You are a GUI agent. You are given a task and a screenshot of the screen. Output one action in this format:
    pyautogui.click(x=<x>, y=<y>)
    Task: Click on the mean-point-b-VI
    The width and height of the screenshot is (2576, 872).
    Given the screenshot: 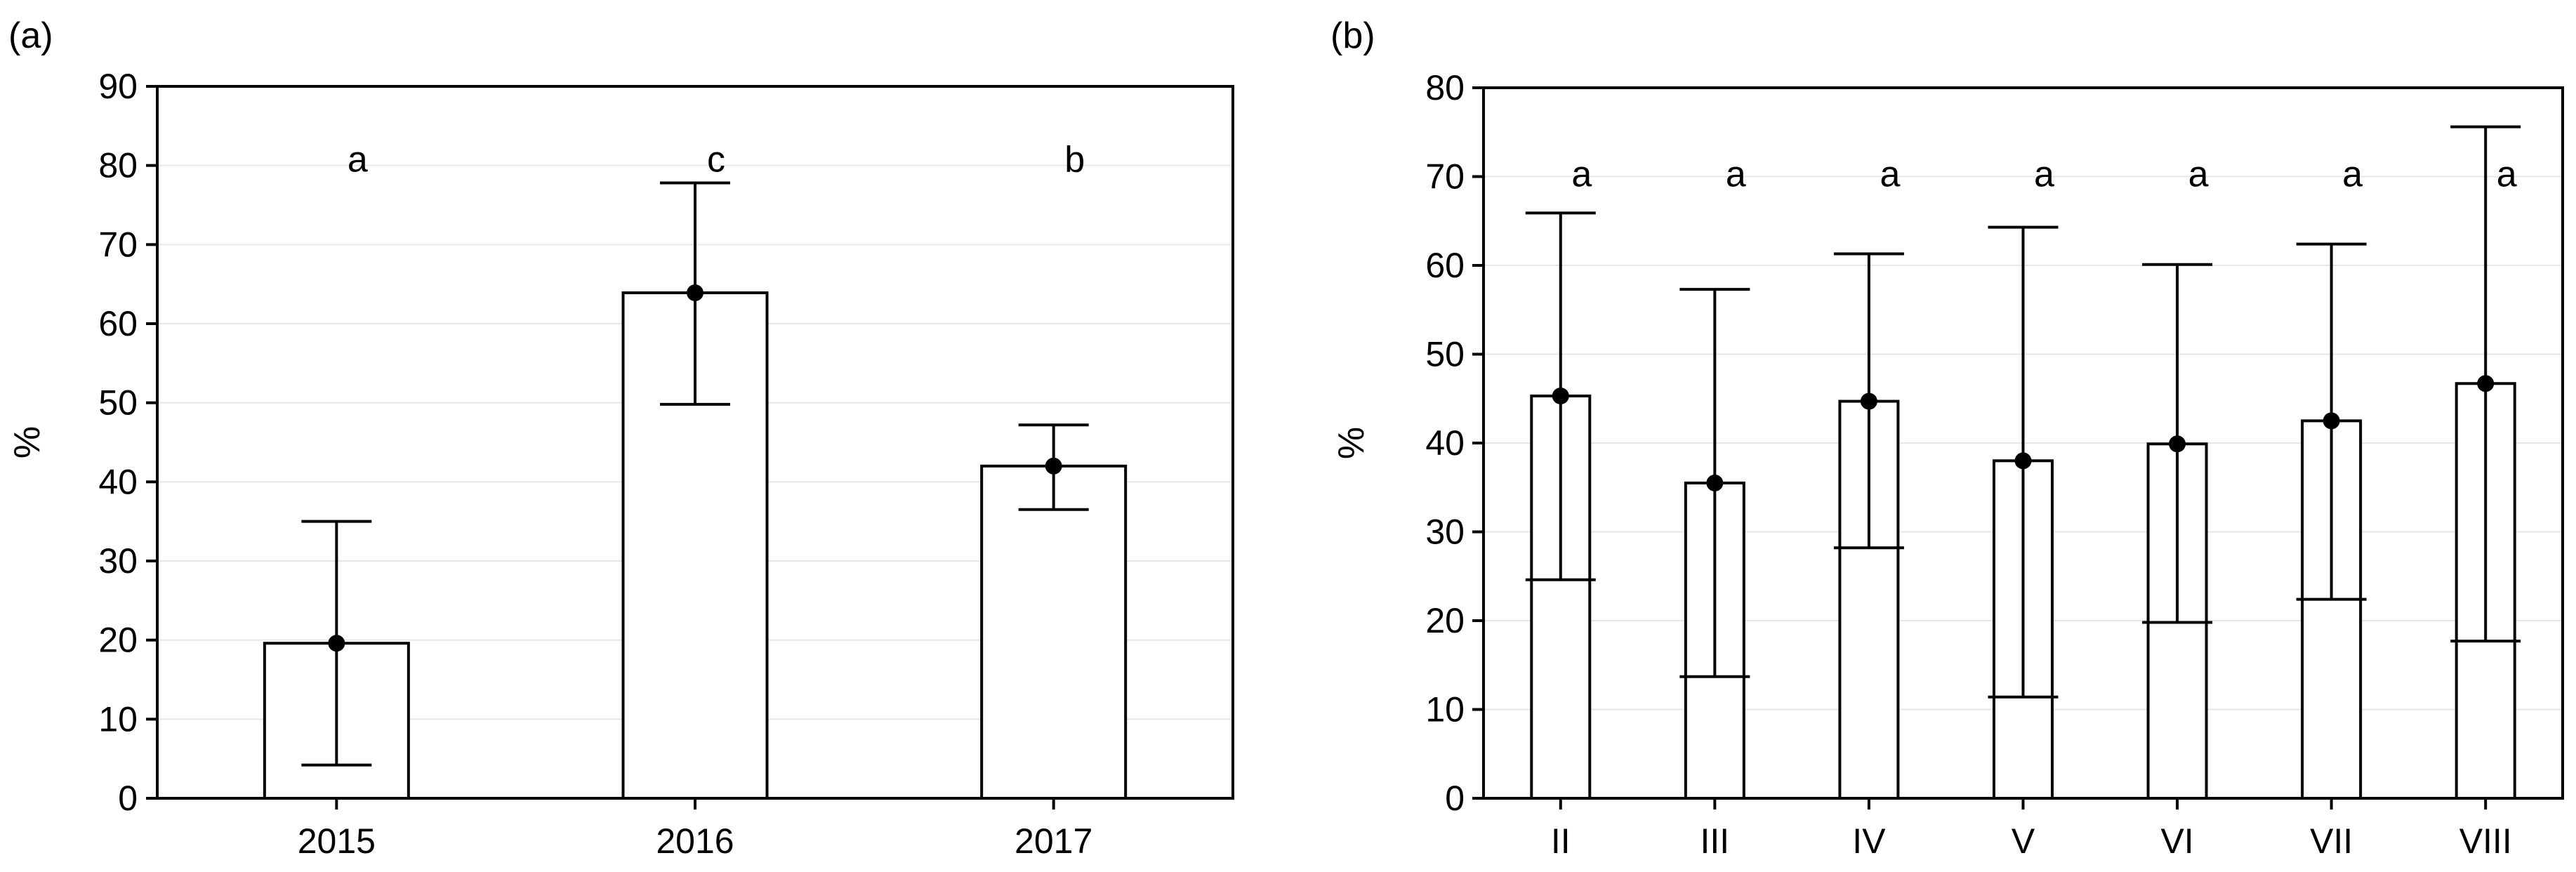 What is the action you would take?
    pyautogui.click(x=2177, y=444)
    